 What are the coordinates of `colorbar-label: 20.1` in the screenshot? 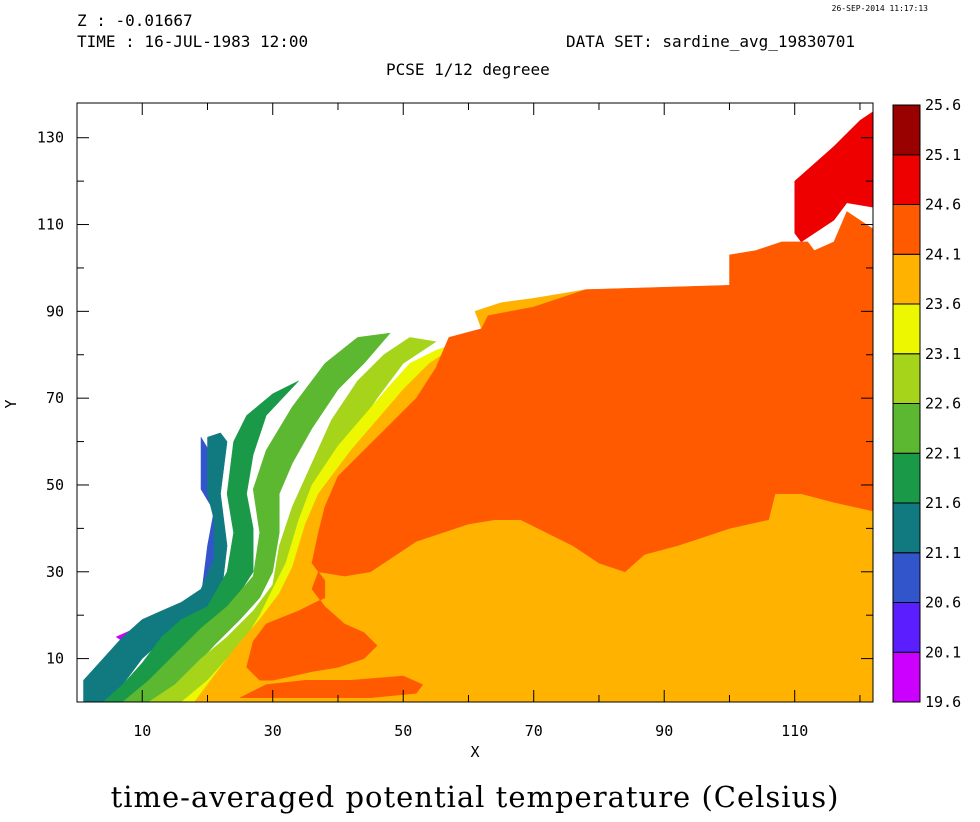 It's located at (943, 652).